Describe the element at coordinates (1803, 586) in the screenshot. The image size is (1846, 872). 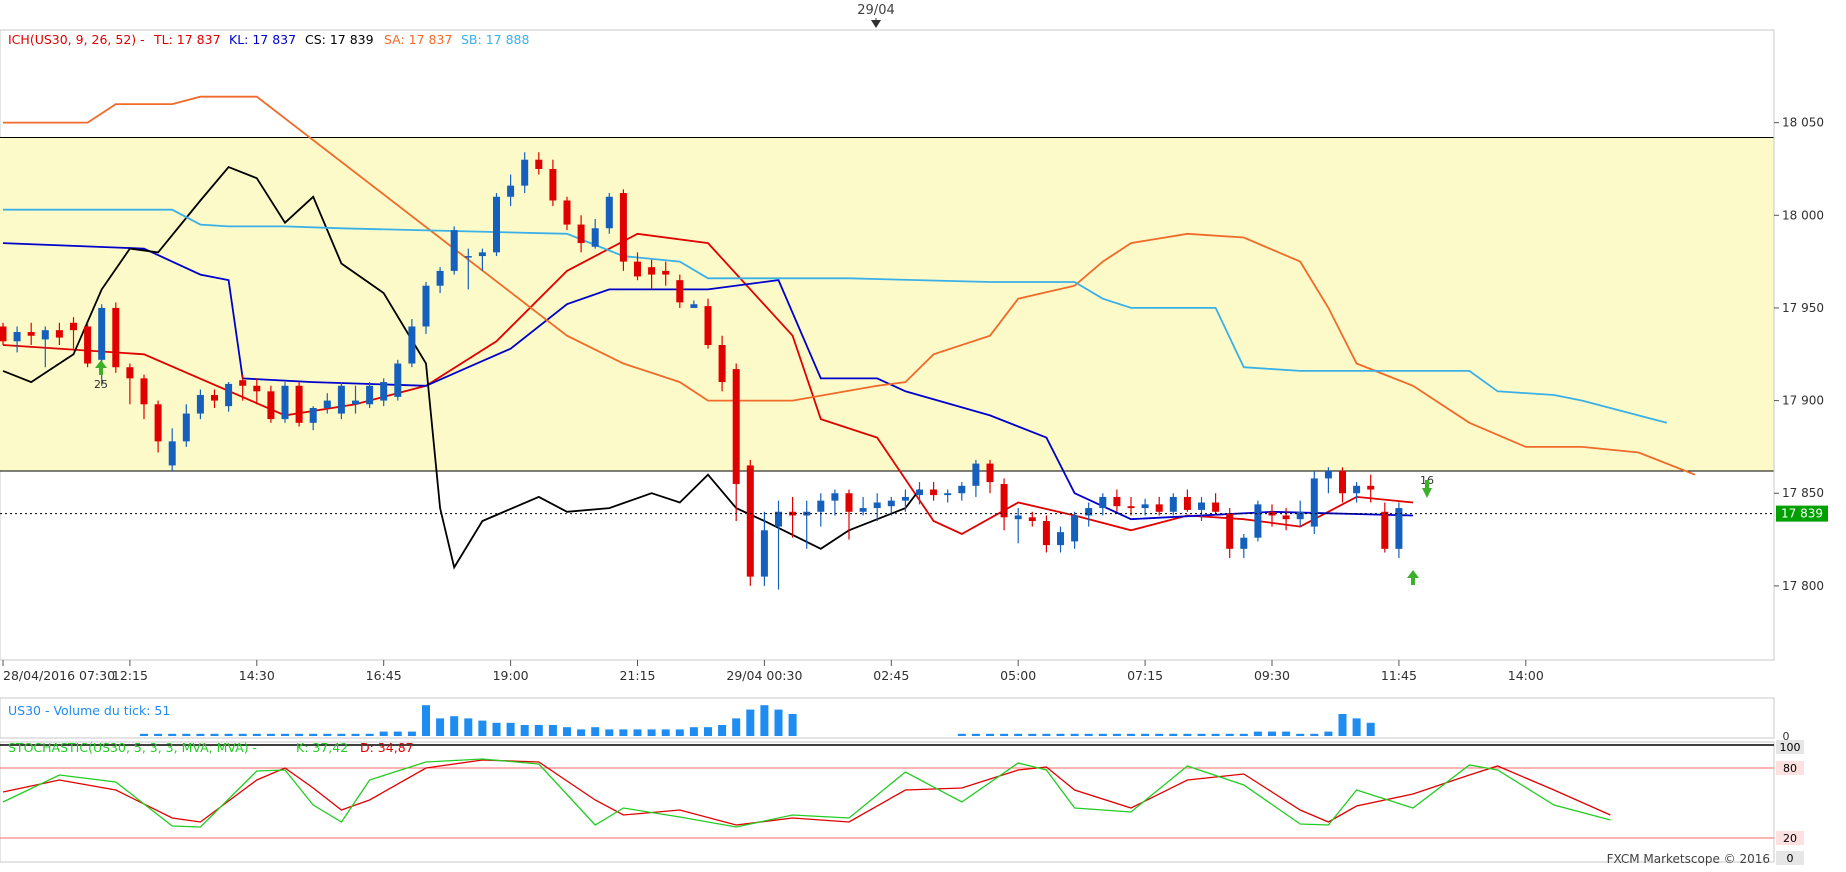
I see `y-tick-label-5: 17 800` at that location.